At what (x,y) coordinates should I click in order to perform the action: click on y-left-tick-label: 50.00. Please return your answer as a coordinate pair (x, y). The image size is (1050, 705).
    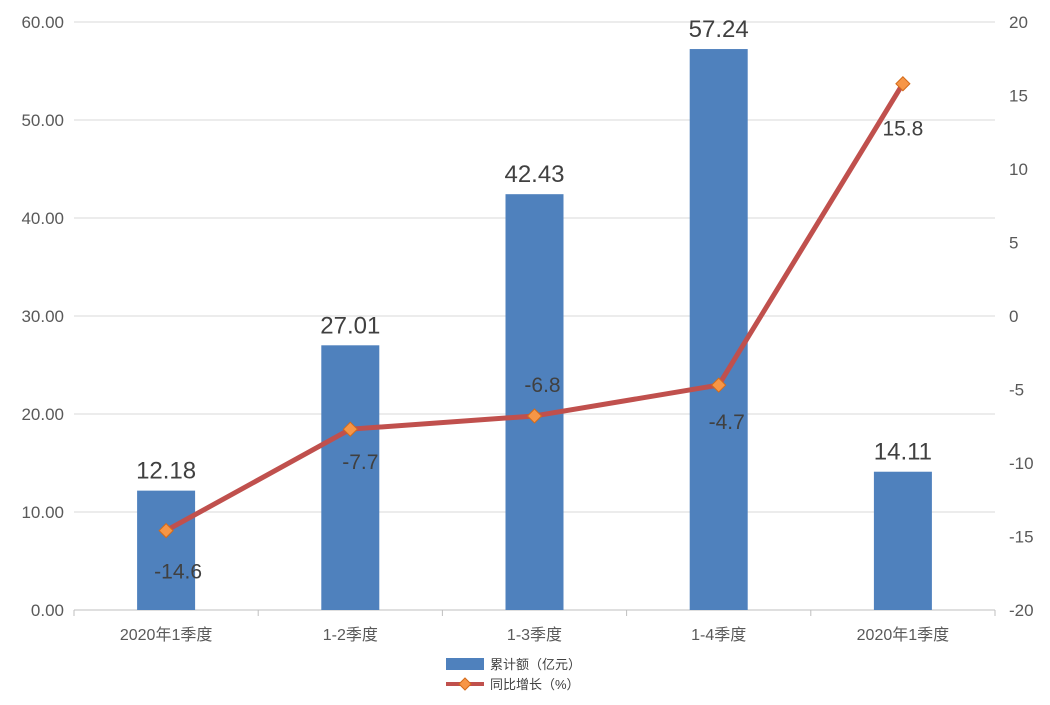
    Looking at the image, I should click on (42, 120).